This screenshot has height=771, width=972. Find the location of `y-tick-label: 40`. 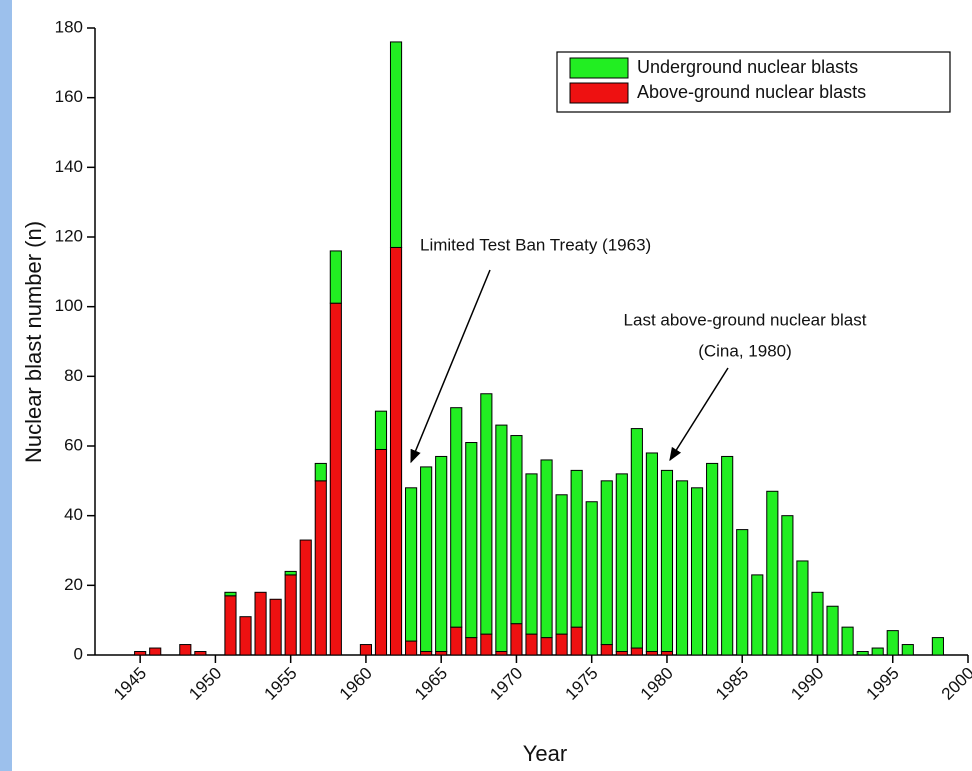

y-tick-label: 40 is located at coordinates (73, 514).